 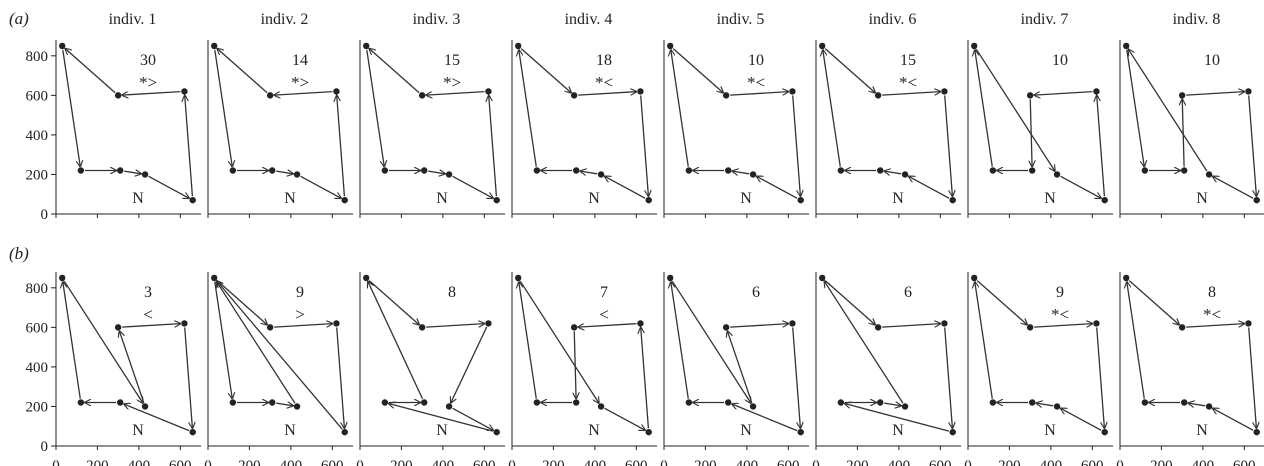 I want to click on panel-title: indiv. 7, so click(x=1045, y=19).